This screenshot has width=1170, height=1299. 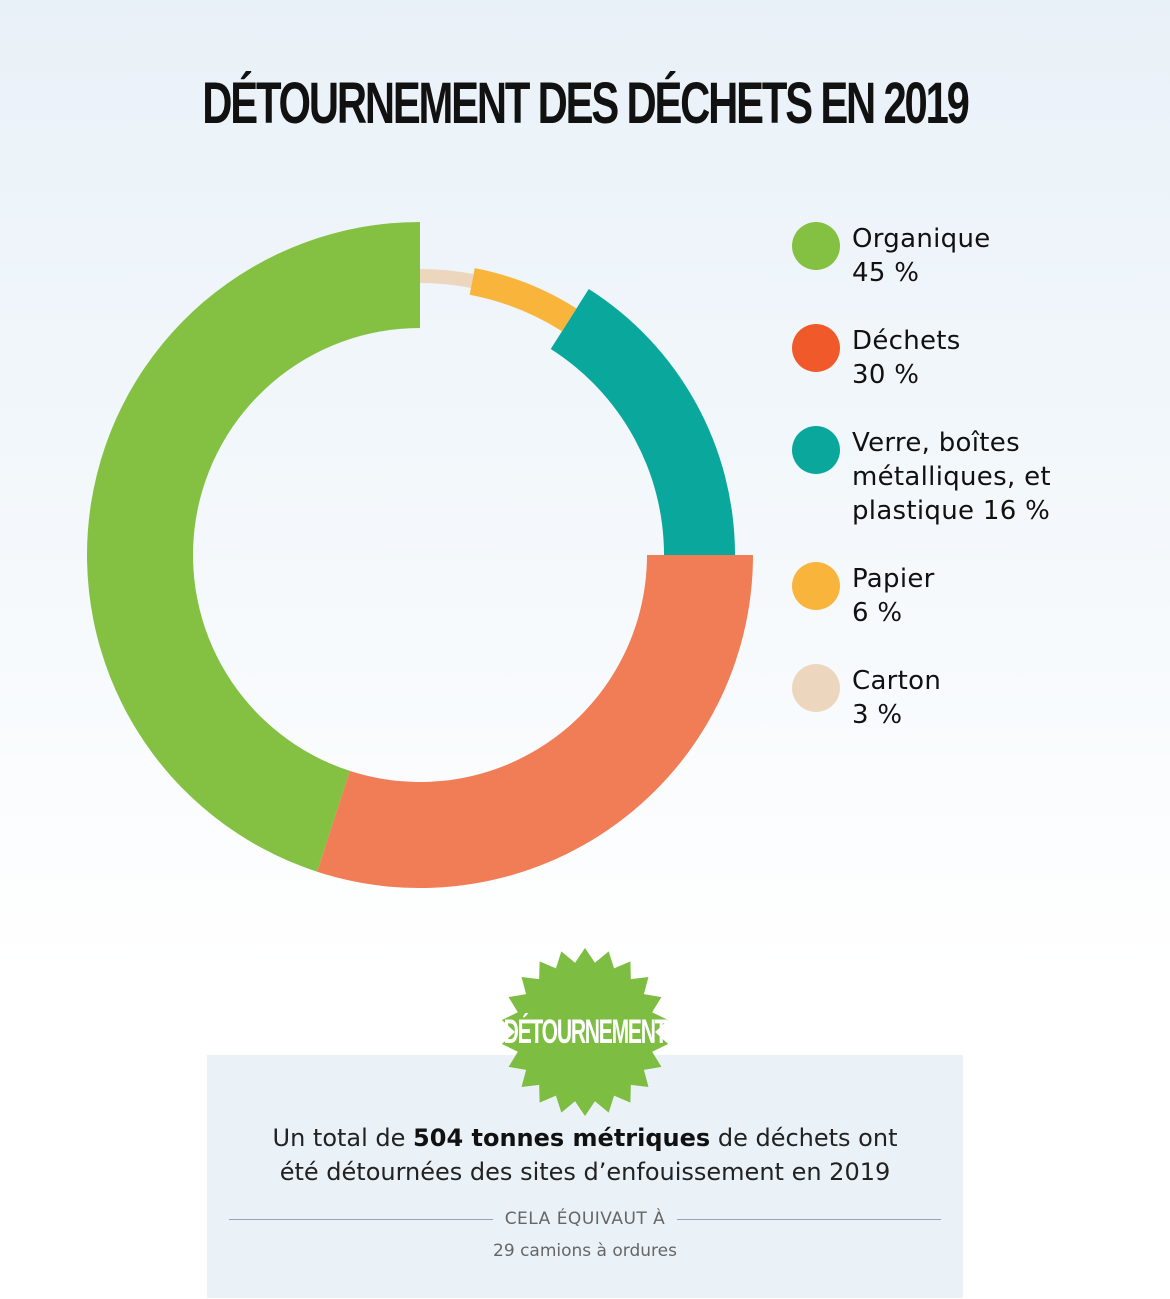 I want to click on equiv-label: CELA ÉQUIVAUT À, so click(x=585, y=1219).